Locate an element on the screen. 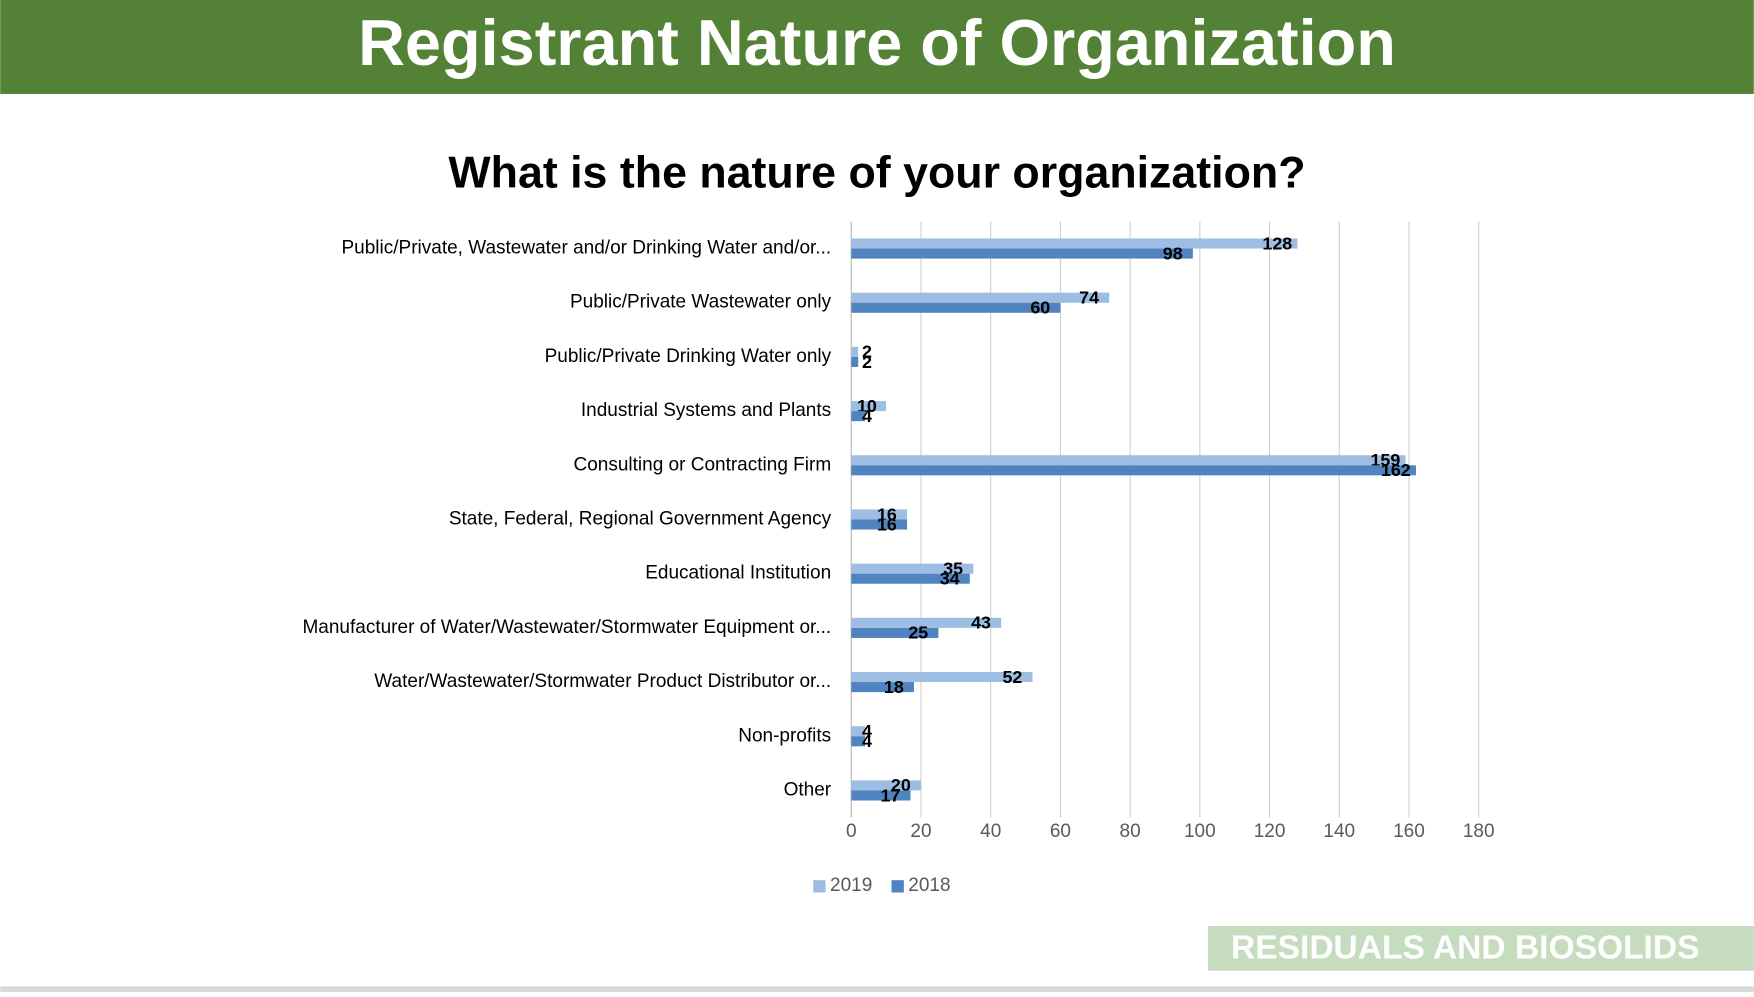 Image resolution: width=1754 pixels, height=997 pixels. value-label: 52 is located at coordinates (1012, 677).